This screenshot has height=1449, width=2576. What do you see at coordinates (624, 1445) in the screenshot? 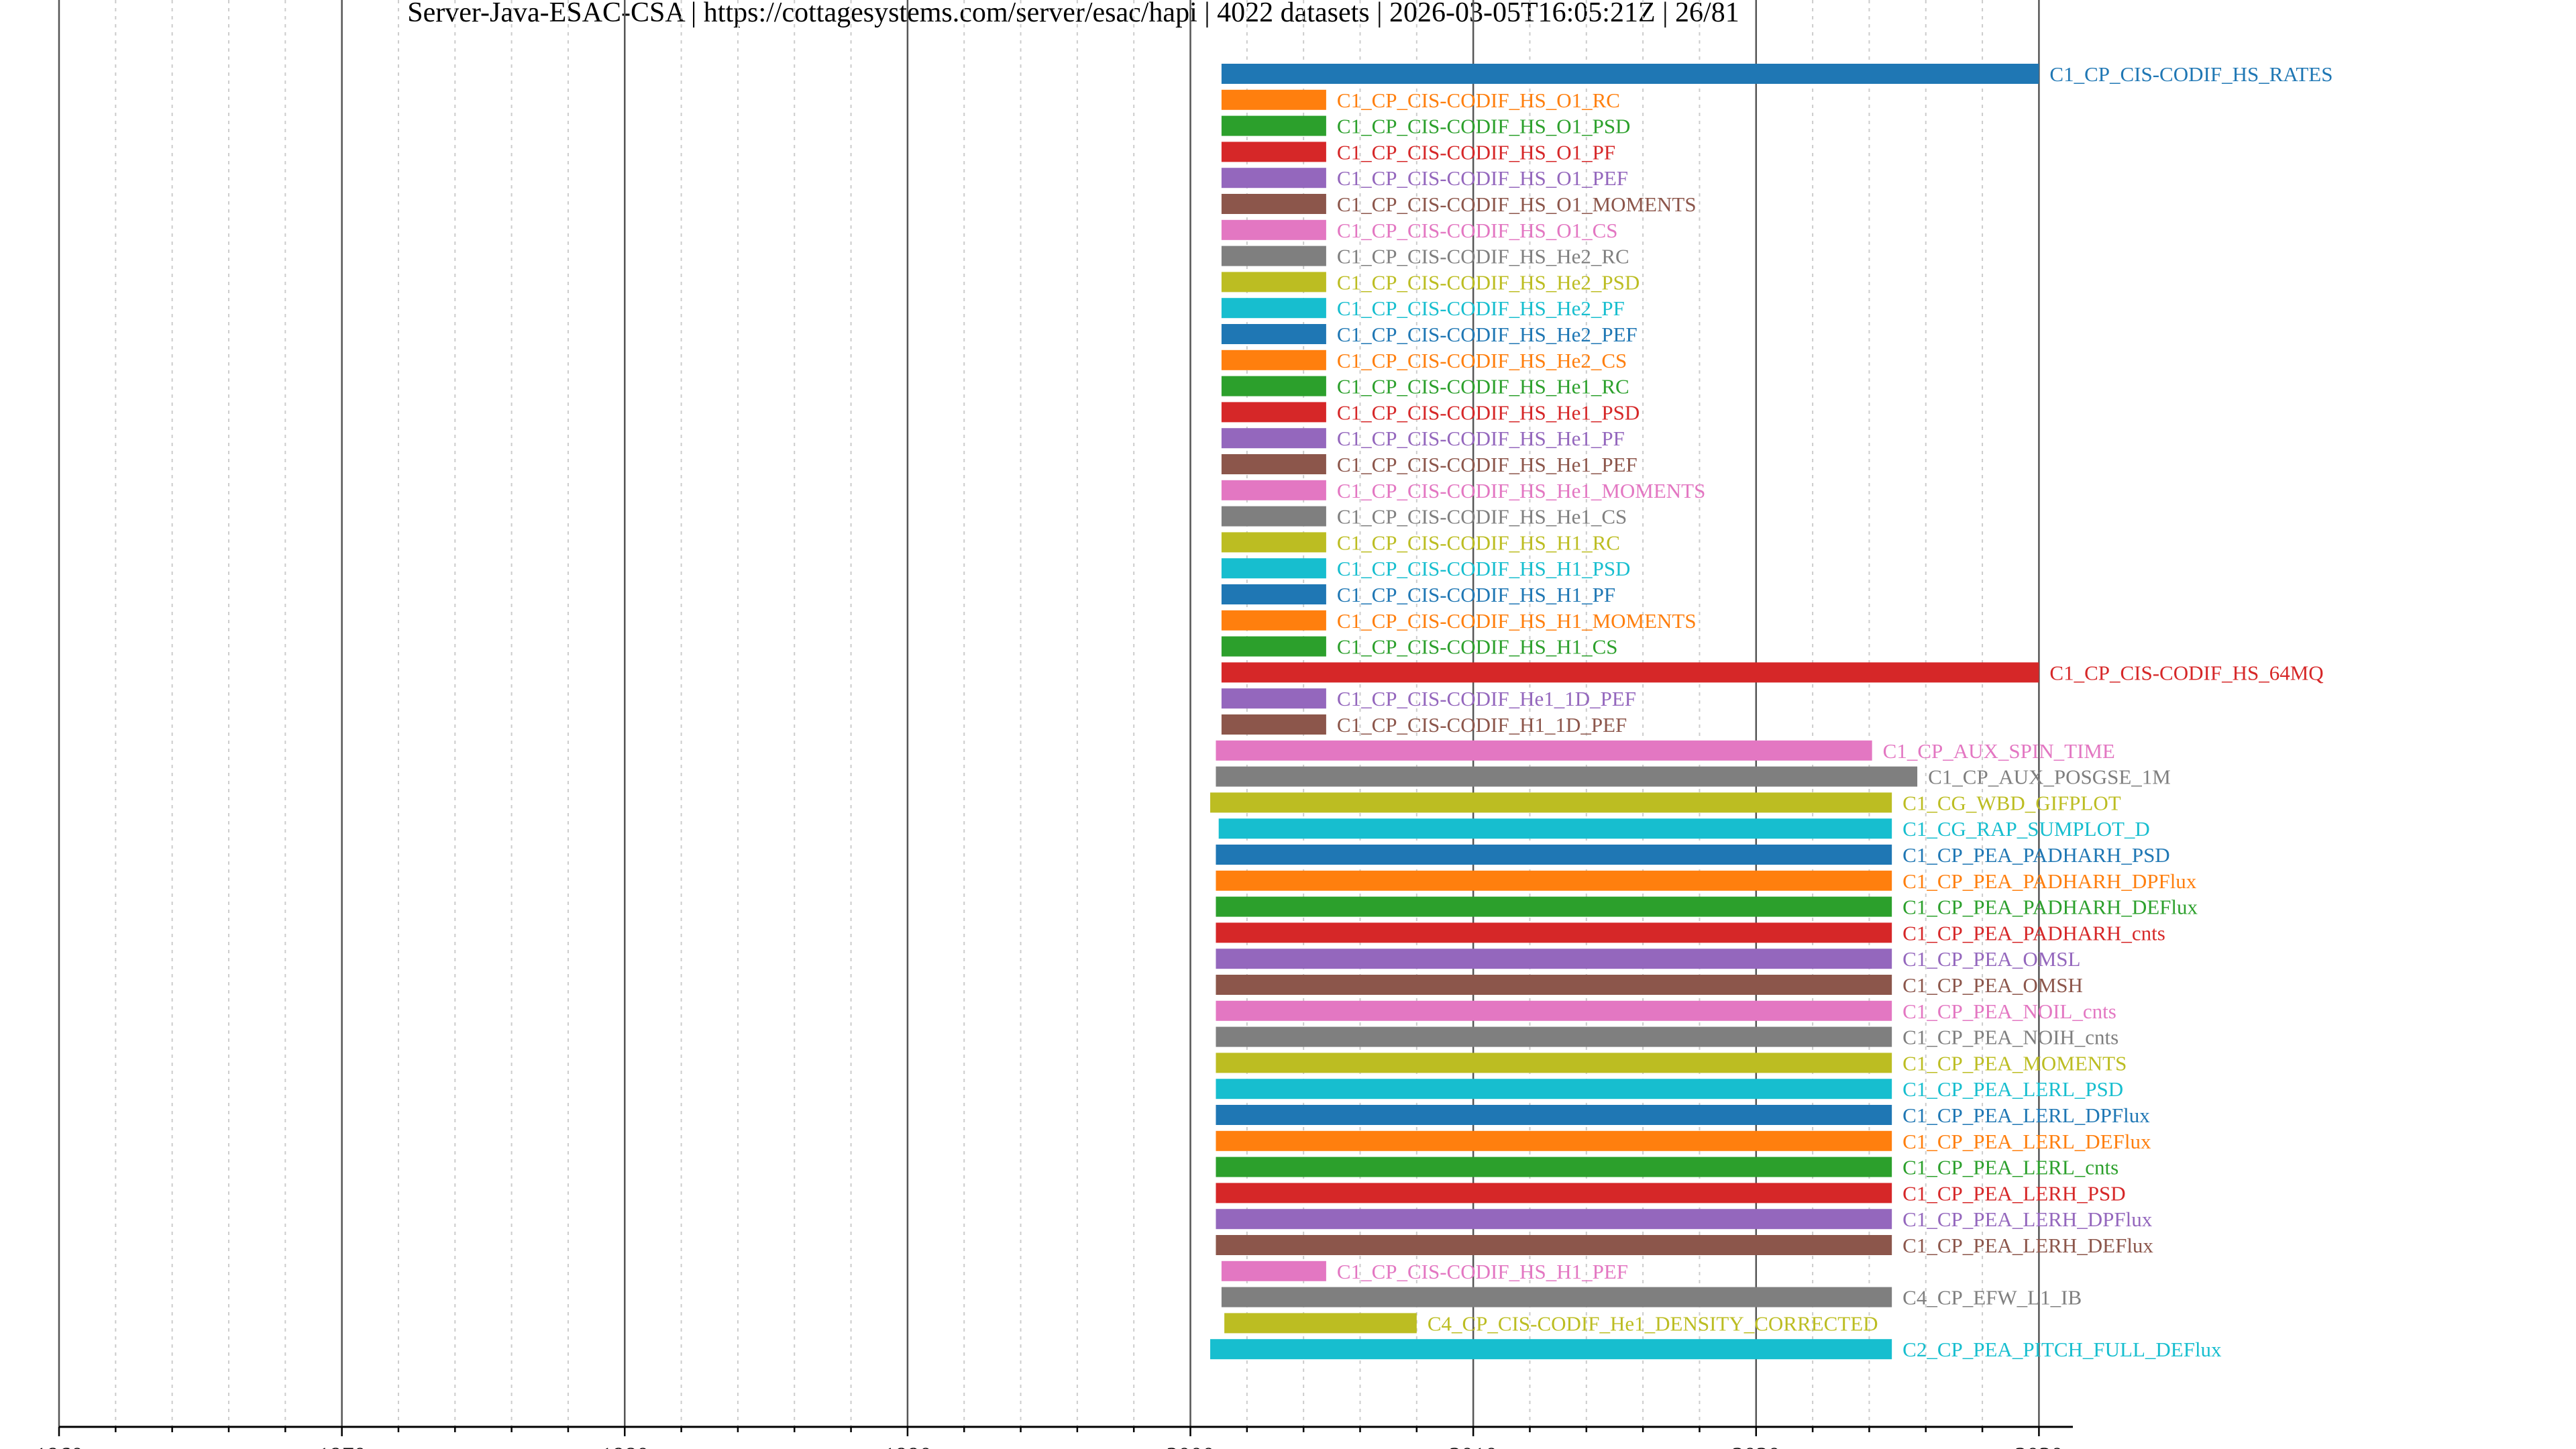
I see `x-tick-label: 1980` at bounding box center [624, 1445].